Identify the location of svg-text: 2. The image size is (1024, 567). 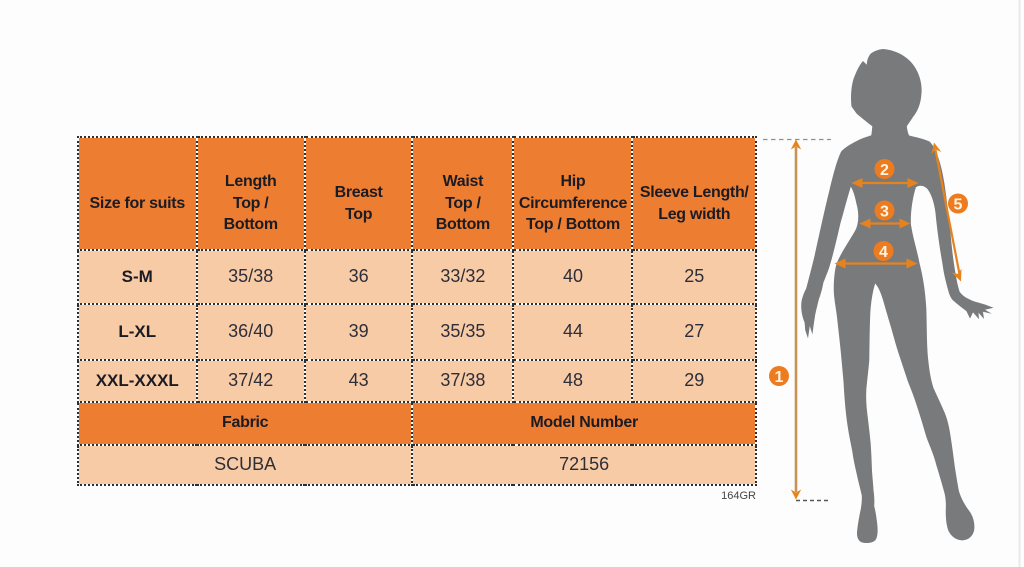
(884, 170).